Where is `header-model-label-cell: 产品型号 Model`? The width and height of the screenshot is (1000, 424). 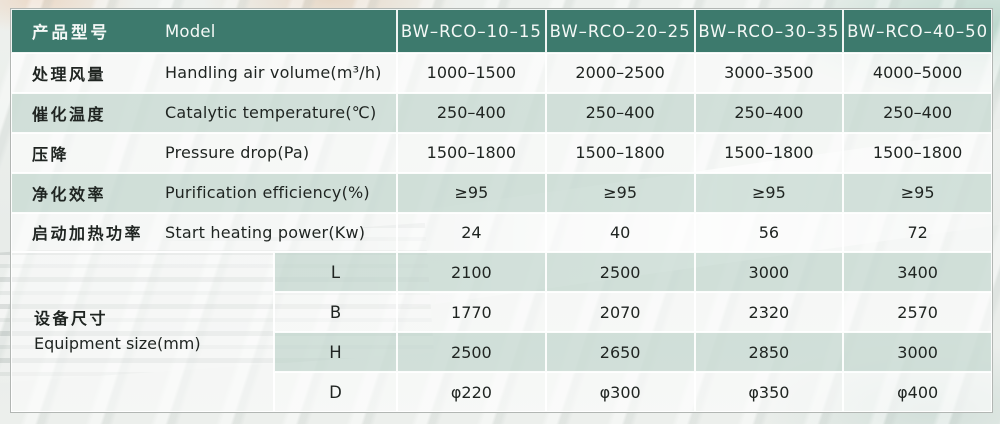
header-model-label-cell: 产品型号 Model is located at coordinates (204, 31).